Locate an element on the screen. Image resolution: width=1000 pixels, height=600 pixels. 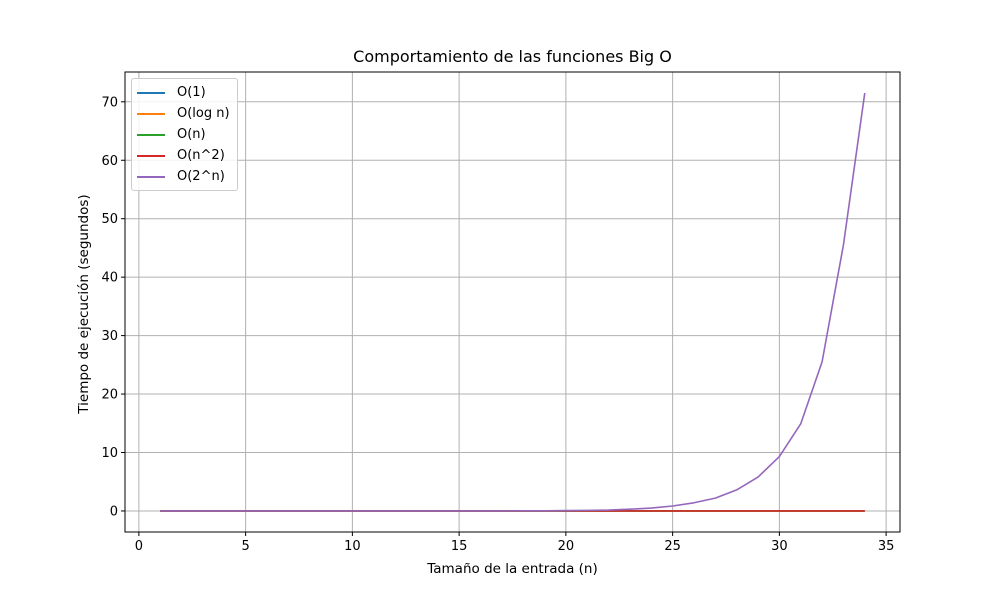
x-tick-label: 20 is located at coordinates (566, 546).